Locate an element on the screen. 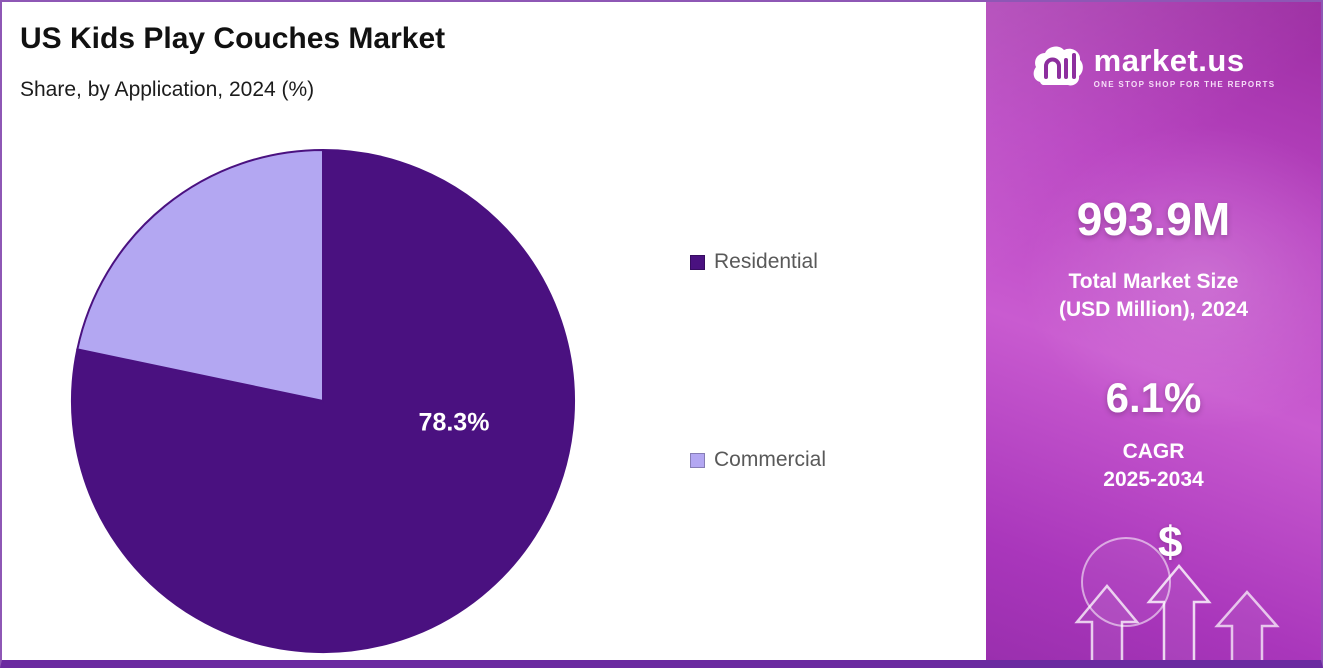 The image size is (1323, 668). legend-swatch-residential is located at coordinates (697, 262).